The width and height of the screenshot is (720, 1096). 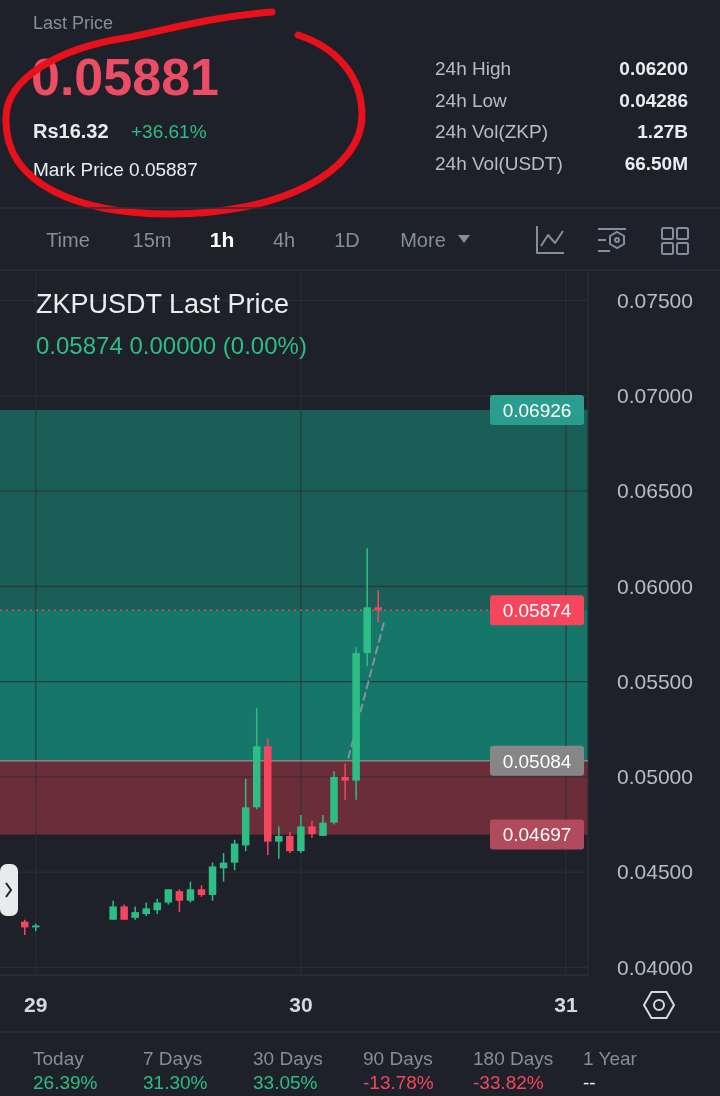 I want to click on text: 0.06200, so click(x=653, y=68).